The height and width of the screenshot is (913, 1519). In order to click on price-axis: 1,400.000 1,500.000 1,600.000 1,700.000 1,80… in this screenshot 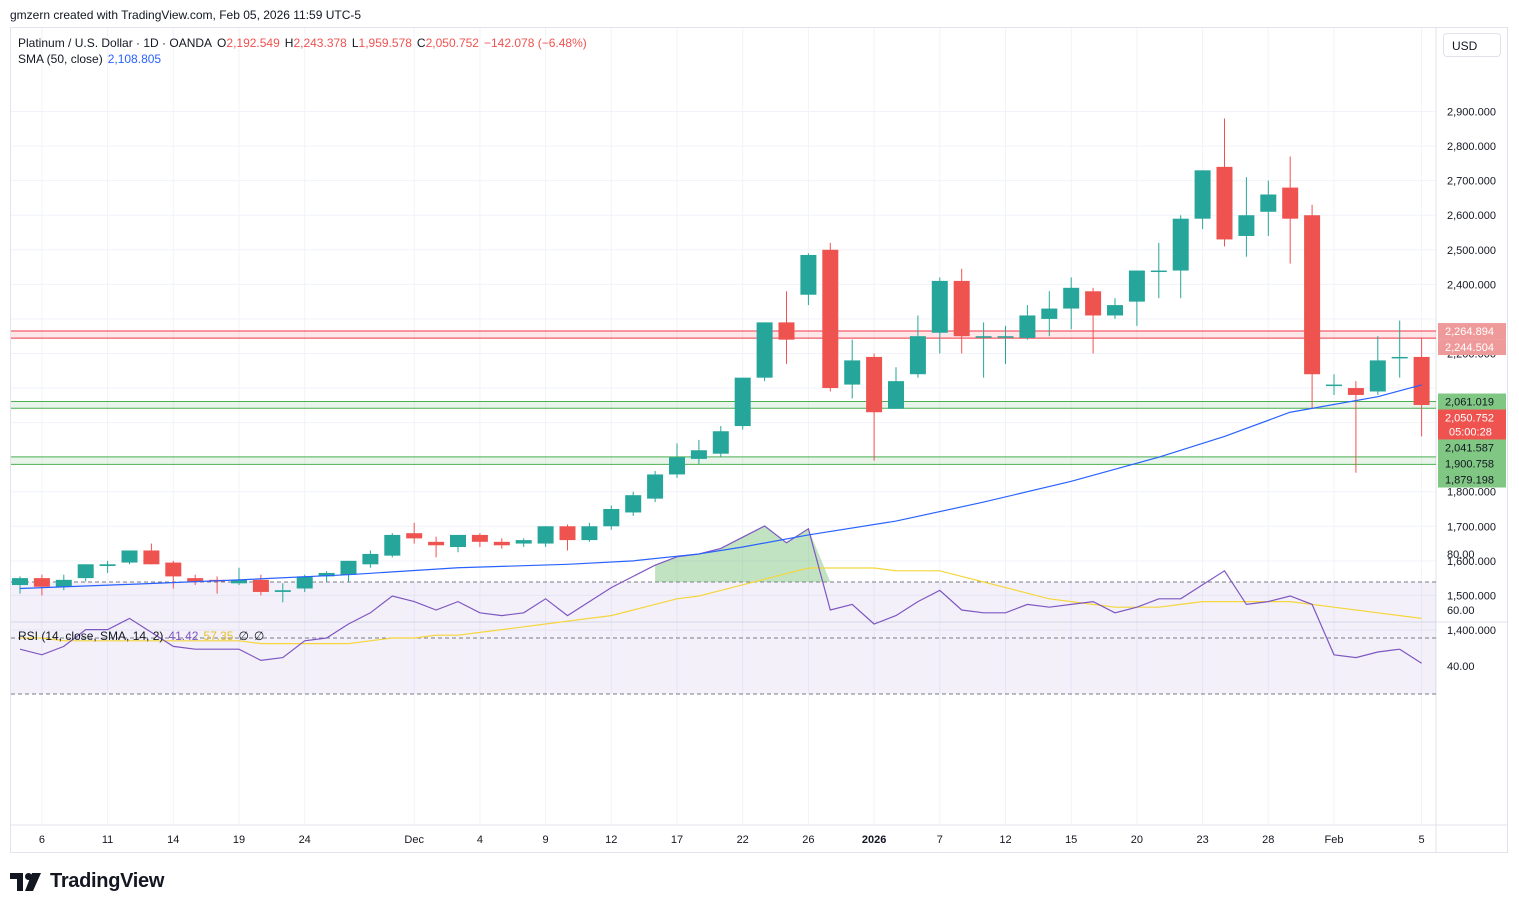, I will do `click(1471, 390)`.